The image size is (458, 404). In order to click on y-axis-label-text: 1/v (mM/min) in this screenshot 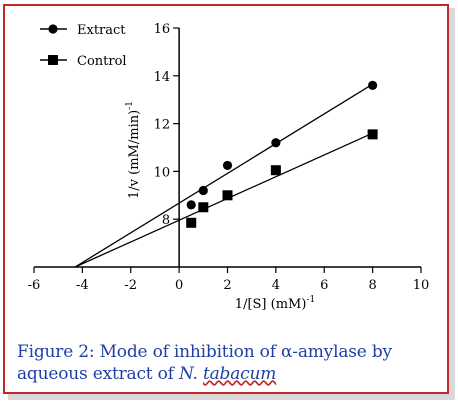, I will do `click(134, 154)`.